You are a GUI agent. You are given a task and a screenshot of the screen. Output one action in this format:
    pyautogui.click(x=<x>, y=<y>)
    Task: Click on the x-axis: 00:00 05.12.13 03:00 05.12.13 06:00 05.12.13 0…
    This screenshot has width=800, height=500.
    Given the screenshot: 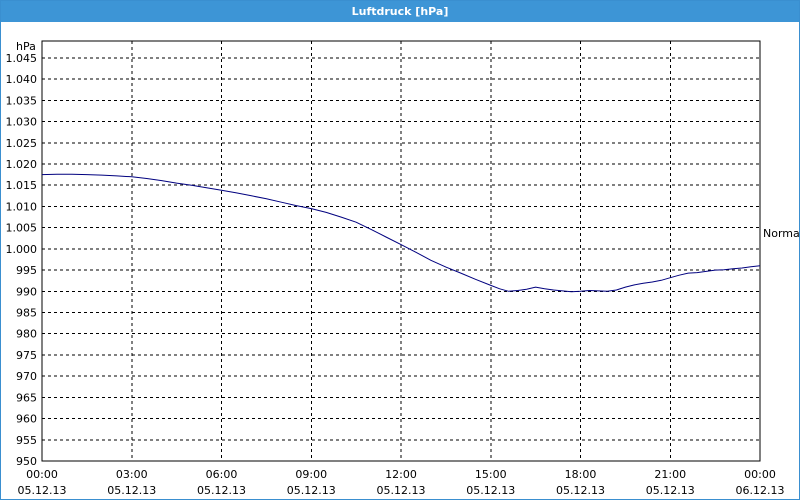 What is the action you would take?
    pyautogui.click(x=401, y=482)
    